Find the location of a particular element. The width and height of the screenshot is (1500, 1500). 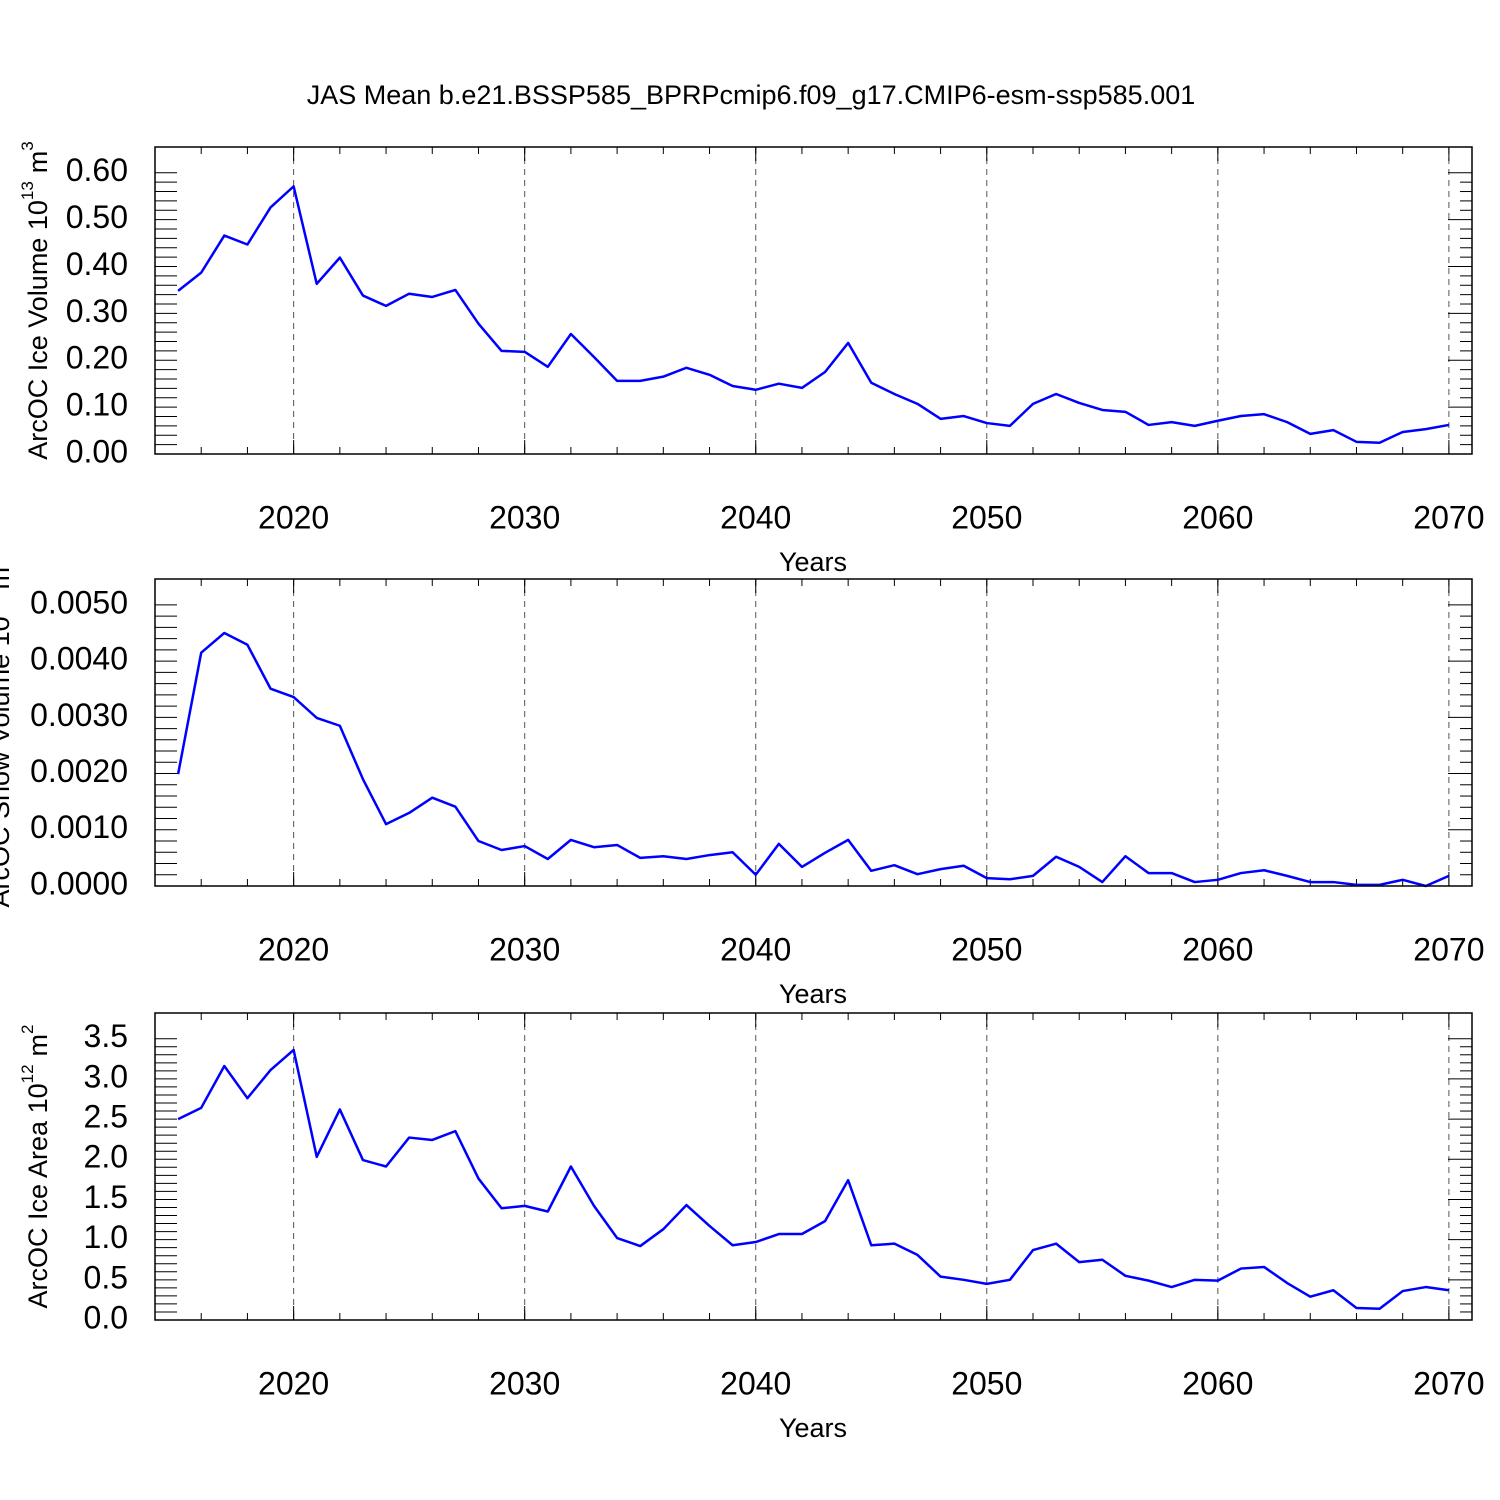

y-tick-label: 1.5 is located at coordinates (106, 1197).